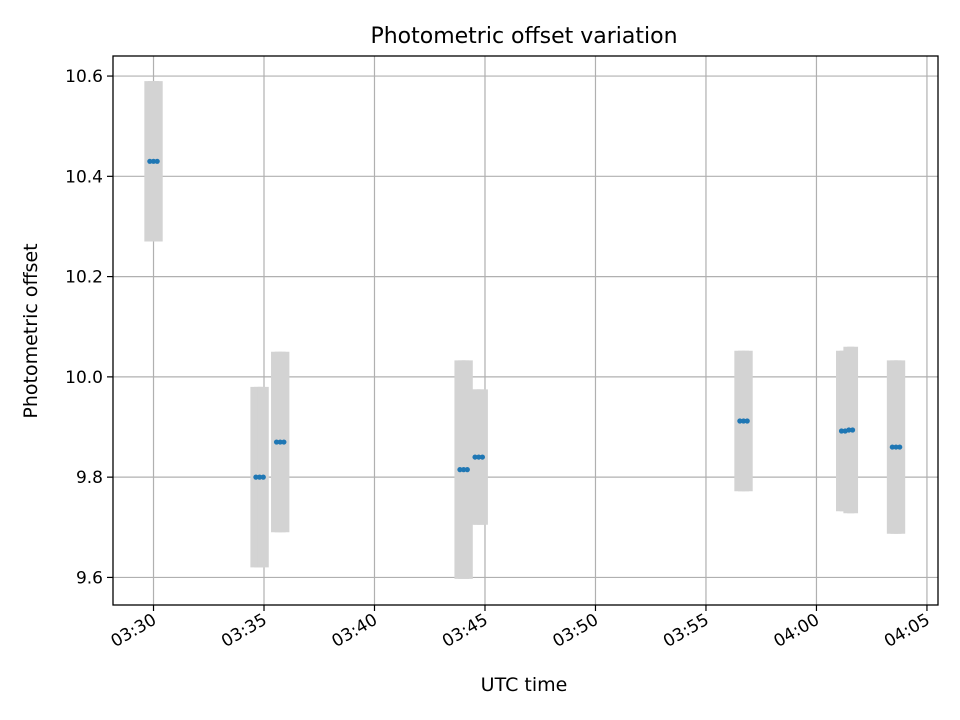 The width and height of the screenshot is (960, 720). I want to click on x-axis-label: UTC time, so click(524, 685).